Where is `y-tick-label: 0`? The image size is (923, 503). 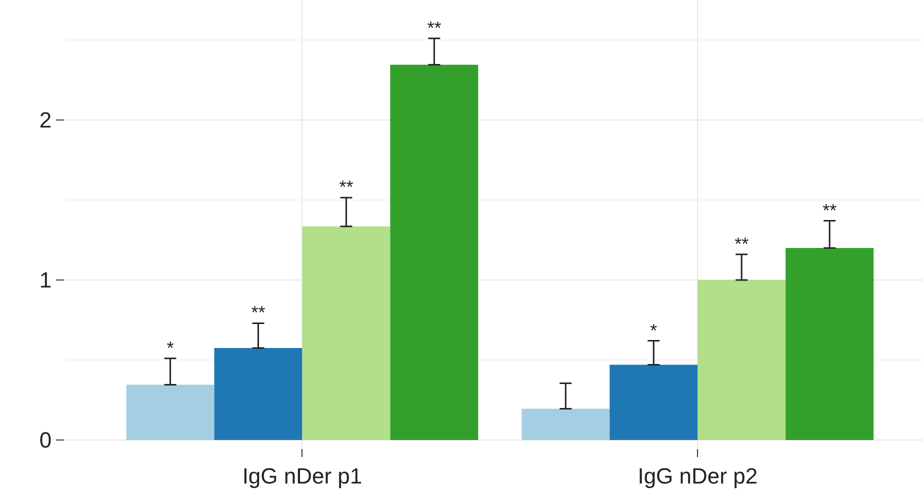
y-tick-label: 0 is located at coordinates (45, 440).